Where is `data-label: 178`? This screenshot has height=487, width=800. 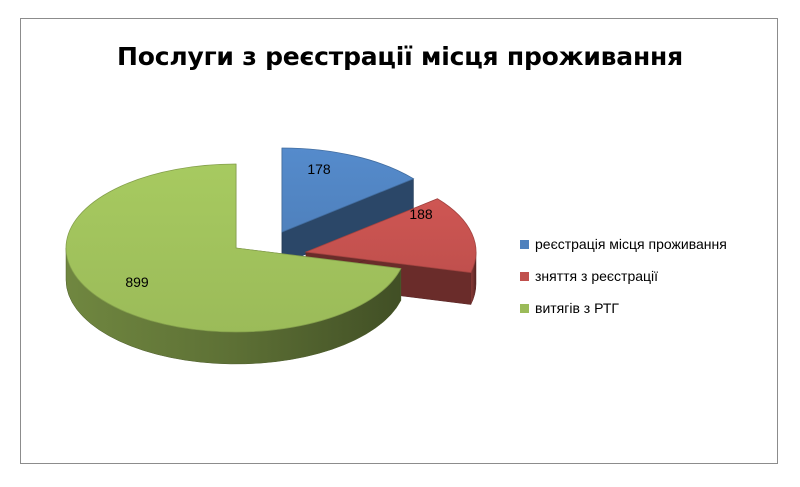 data-label: 178 is located at coordinates (319, 169).